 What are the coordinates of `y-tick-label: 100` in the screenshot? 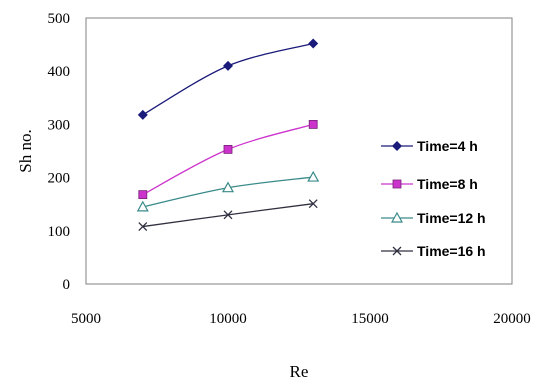 It's located at (59, 232).